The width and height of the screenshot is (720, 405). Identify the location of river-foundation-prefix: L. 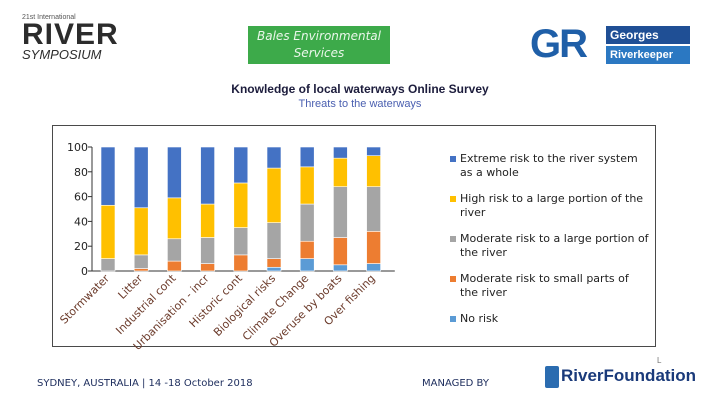
(659, 360).